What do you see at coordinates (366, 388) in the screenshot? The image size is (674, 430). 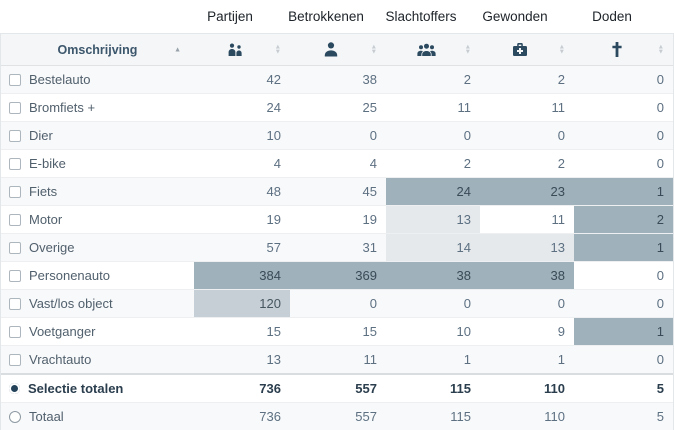 I see `cell-betrokkenen: 557` at bounding box center [366, 388].